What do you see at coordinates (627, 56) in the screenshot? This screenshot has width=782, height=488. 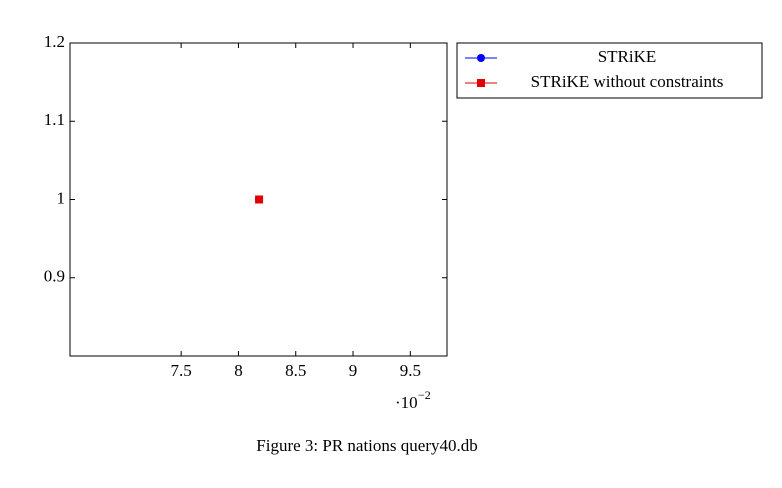 I see `legend-label: STRiKE` at bounding box center [627, 56].